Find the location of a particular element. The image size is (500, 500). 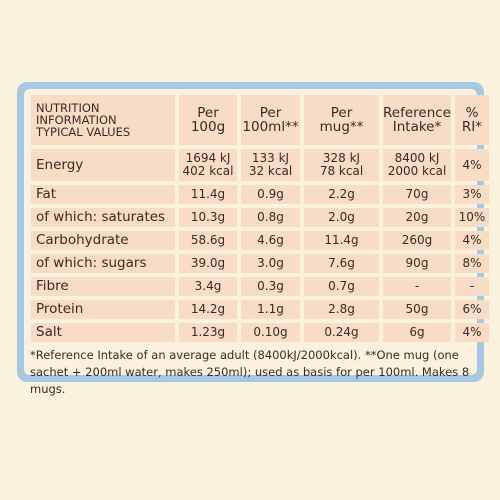

value-reference-intake: 8400 kJ 2000 kcal is located at coordinates (417, 165).